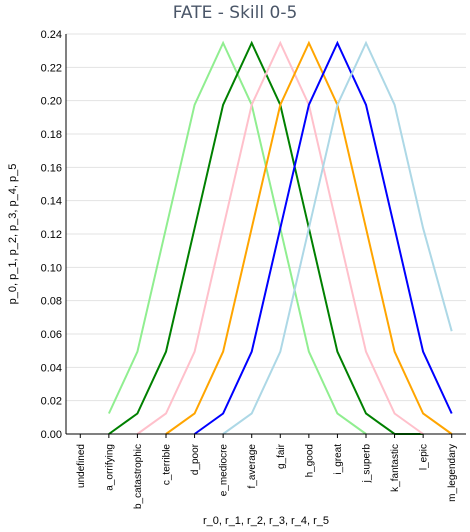 The height and width of the screenshot is (532, 470). I want to click on y-tick-label: 0.20, so click(51, 102).